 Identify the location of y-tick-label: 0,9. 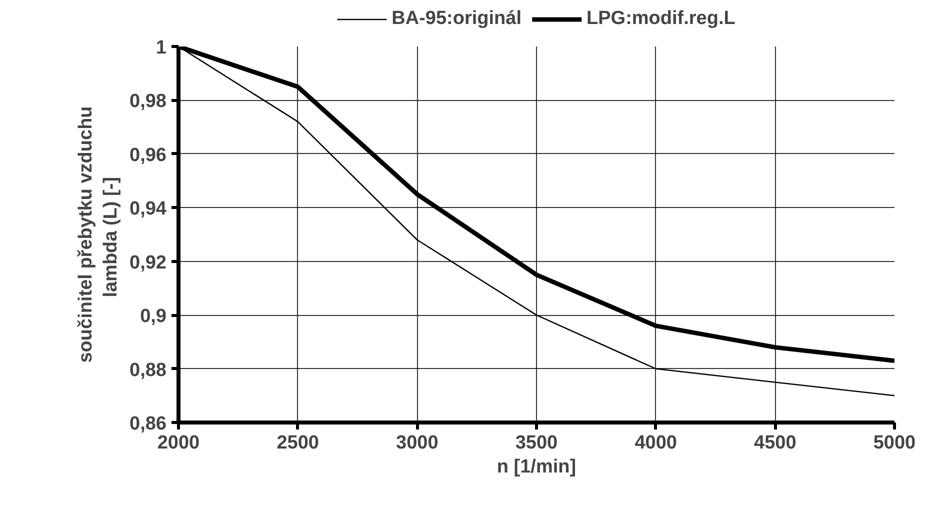
(153, 317).